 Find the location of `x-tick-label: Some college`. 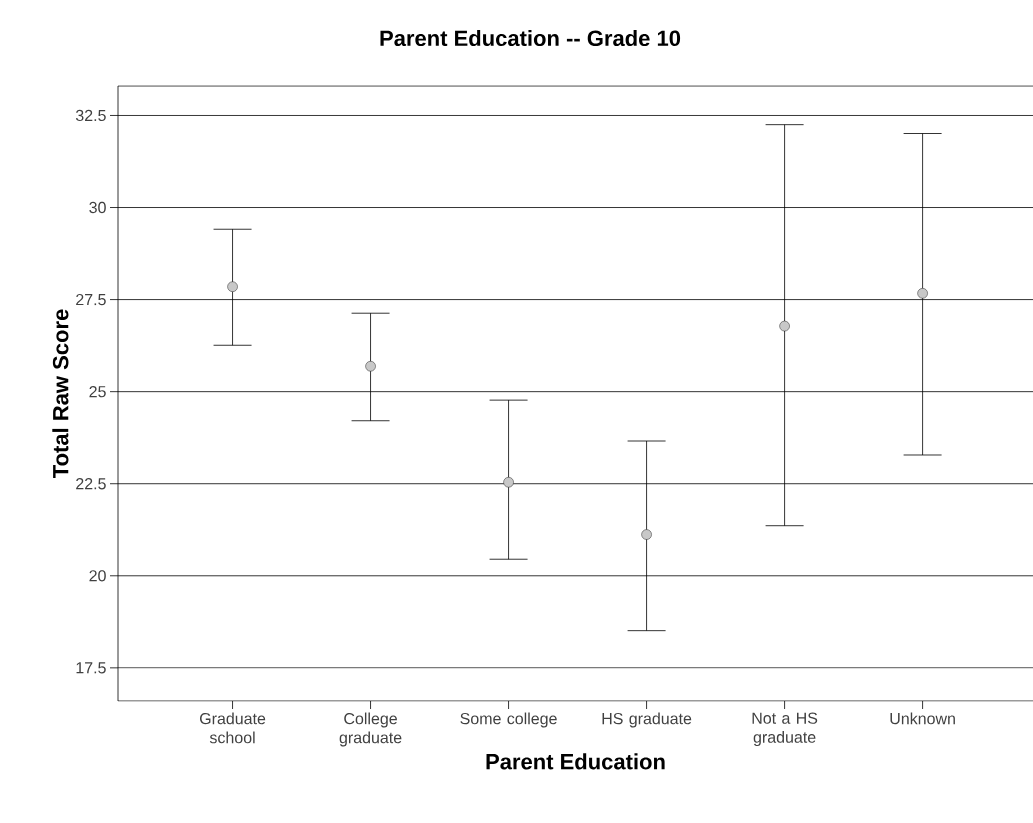

x-tick-label: Some college is located at coordinates (508, 720).